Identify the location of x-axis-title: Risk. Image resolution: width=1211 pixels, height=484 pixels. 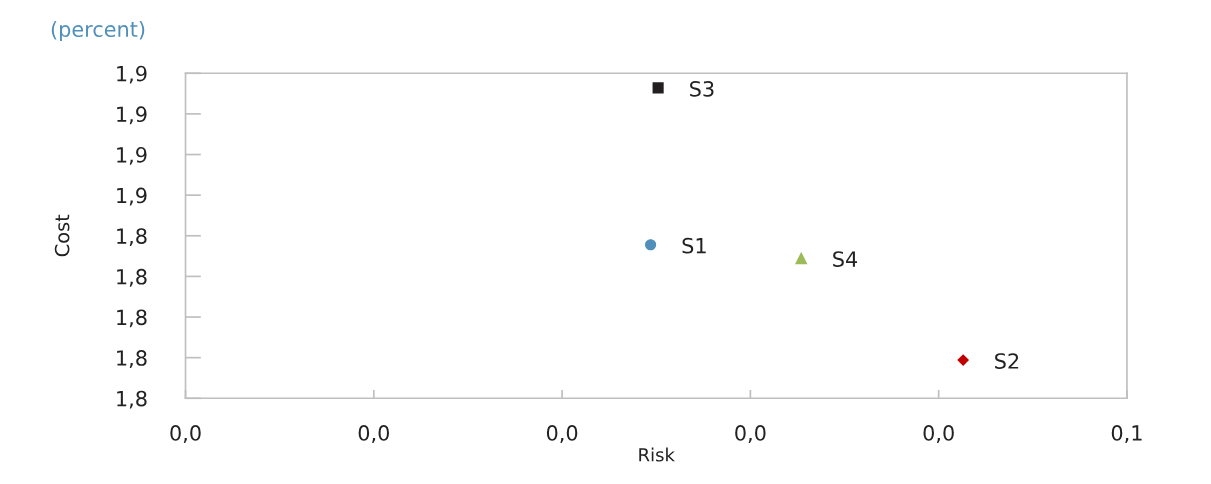
(657, 454).